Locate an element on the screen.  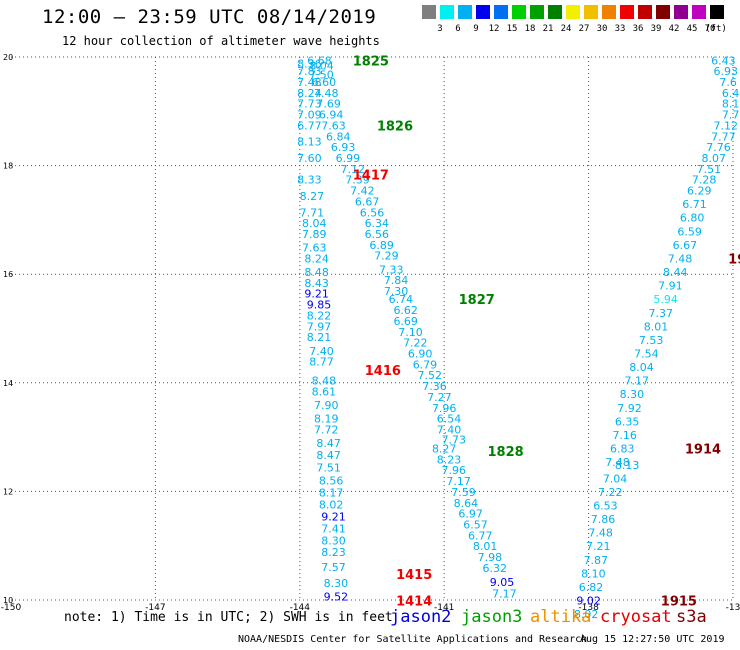
wave-height-value: 6.35 is located at coordinates (627, 421).